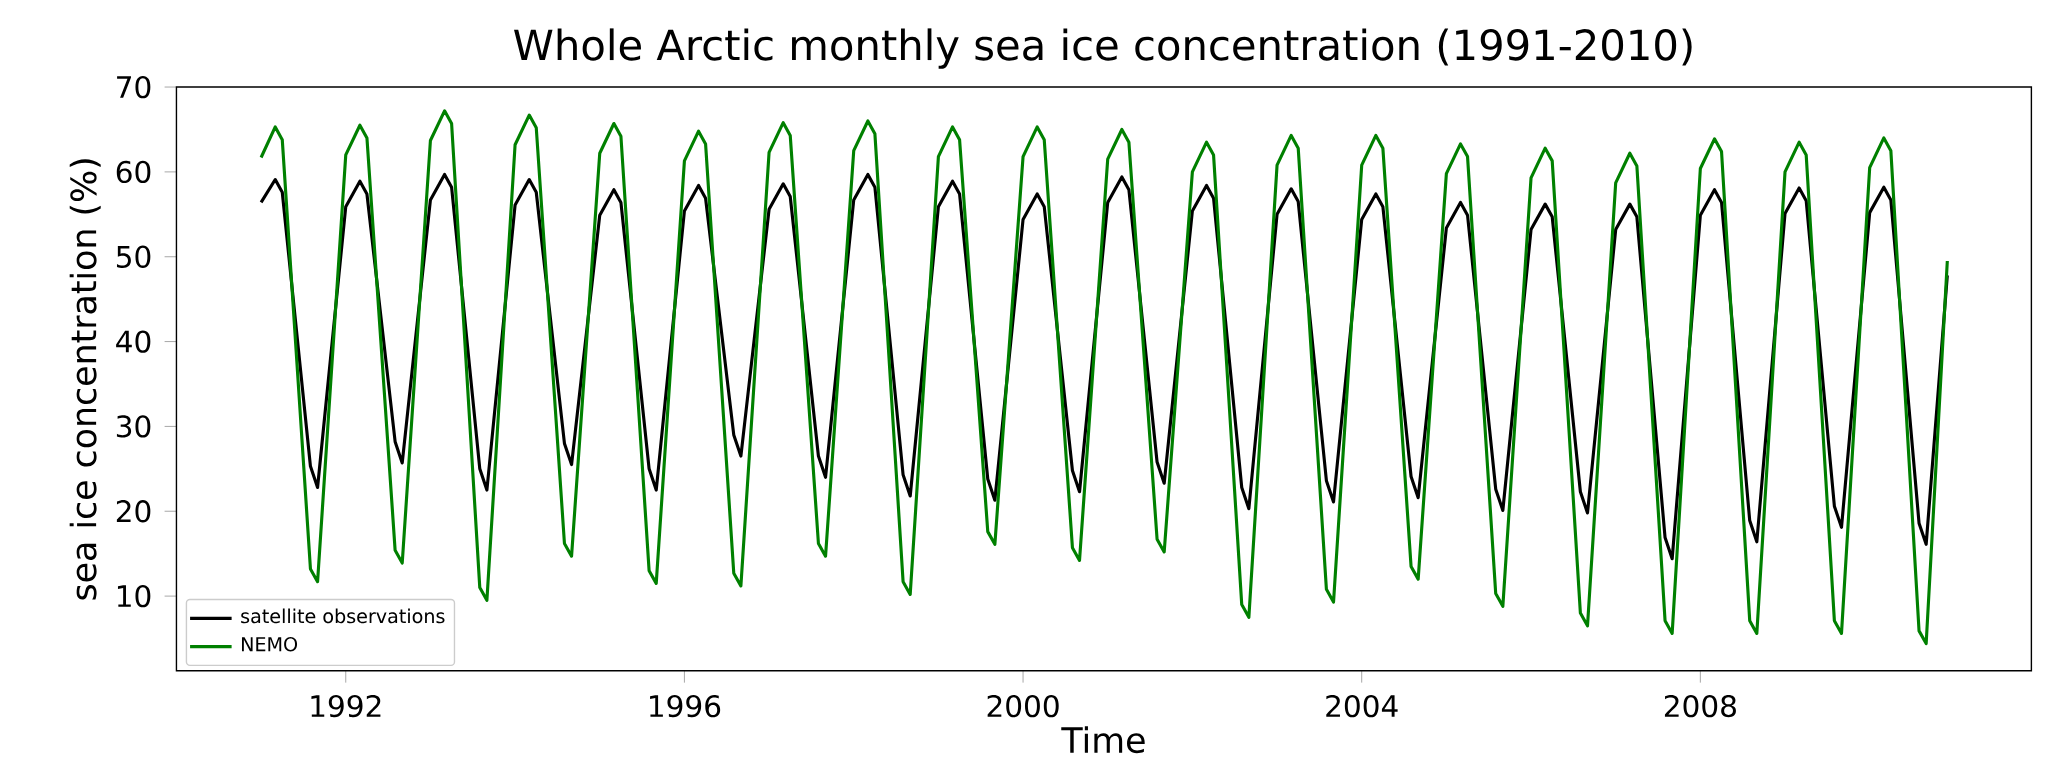 The height and width of the screenshot is (765, 2066). Describe the element at coordinates (346, 706) in the screenshot. I see `x-tick-label: 1992` at that location.